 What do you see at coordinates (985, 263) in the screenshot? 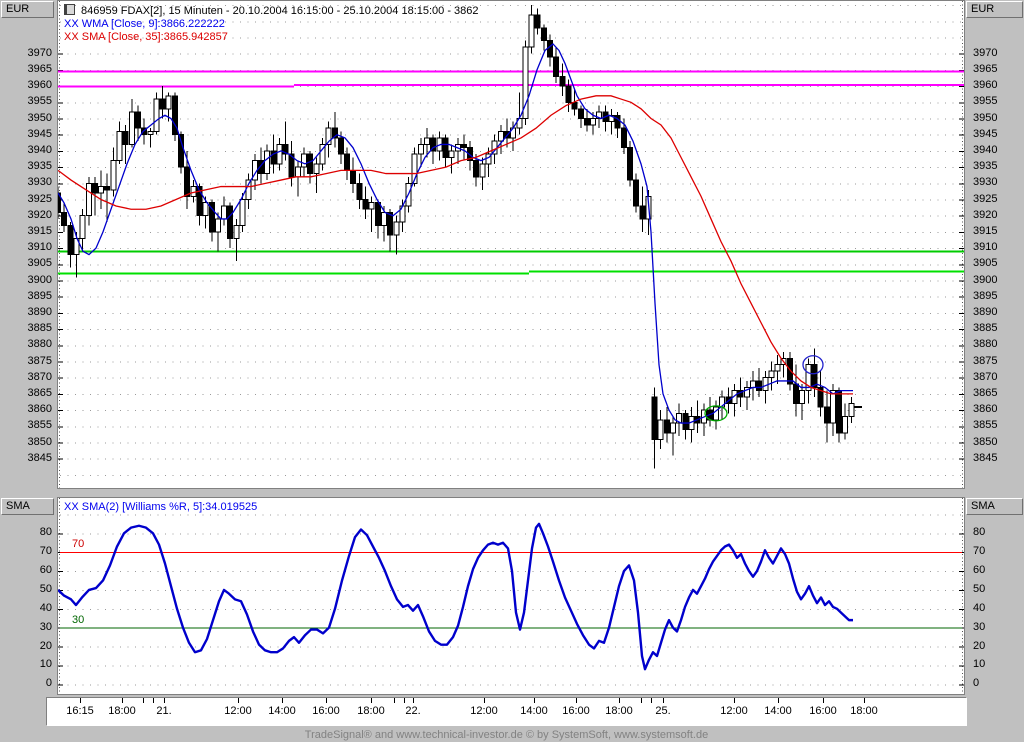
I see `price-tick-label-right: 3905` at bounding box center [985, 263].